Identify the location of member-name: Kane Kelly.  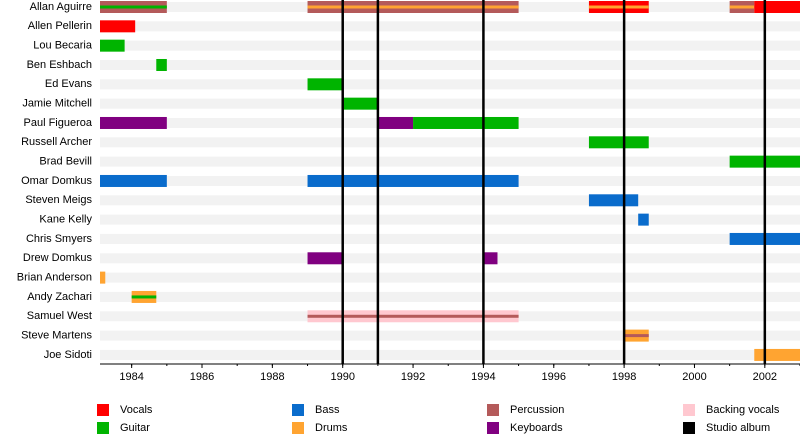
(65, 220).